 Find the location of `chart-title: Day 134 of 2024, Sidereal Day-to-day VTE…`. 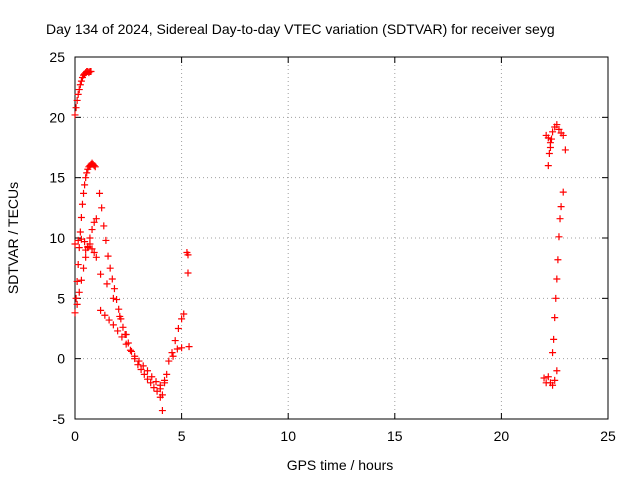

chart-title: Day 134 of 2024, Sidereal Day-to-day VTE… is located at coordinates (300, 29).